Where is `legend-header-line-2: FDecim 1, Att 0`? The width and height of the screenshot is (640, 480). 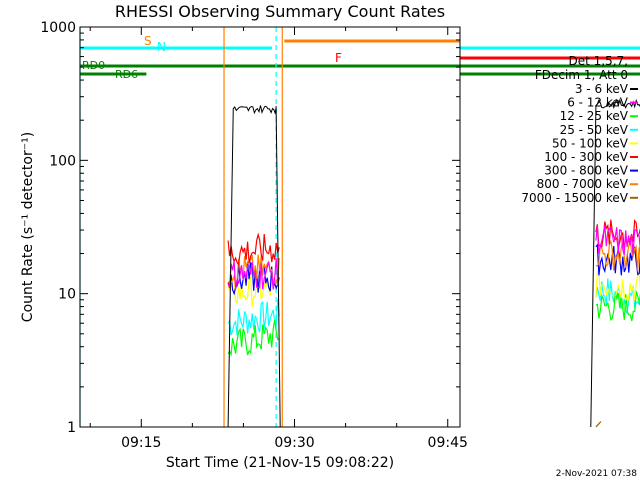 legend-header-line-2: FDecim 1, Att 0 is located at coordinates (581, 75).